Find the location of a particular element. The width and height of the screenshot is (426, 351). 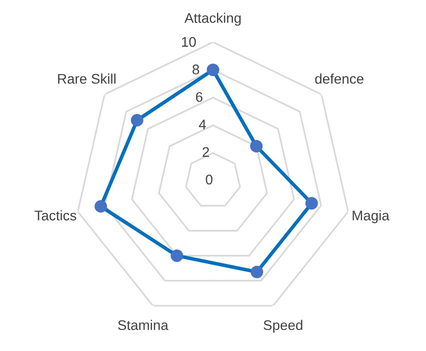

y-tick-label: 2 is located at coordinates (205, 152).